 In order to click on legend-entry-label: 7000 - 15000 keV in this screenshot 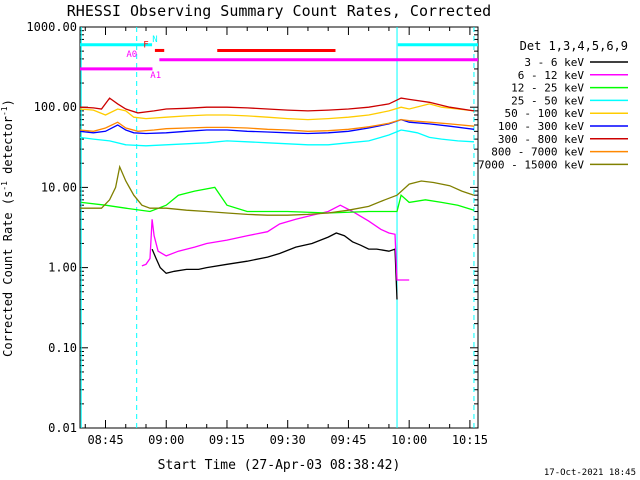, I will do `click(531, 164)`.